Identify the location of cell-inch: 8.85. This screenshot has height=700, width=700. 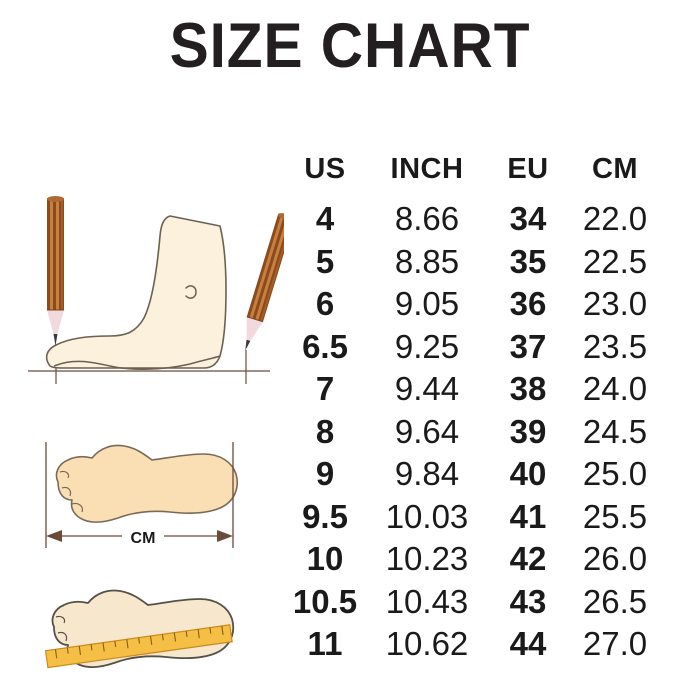
(427, 261).